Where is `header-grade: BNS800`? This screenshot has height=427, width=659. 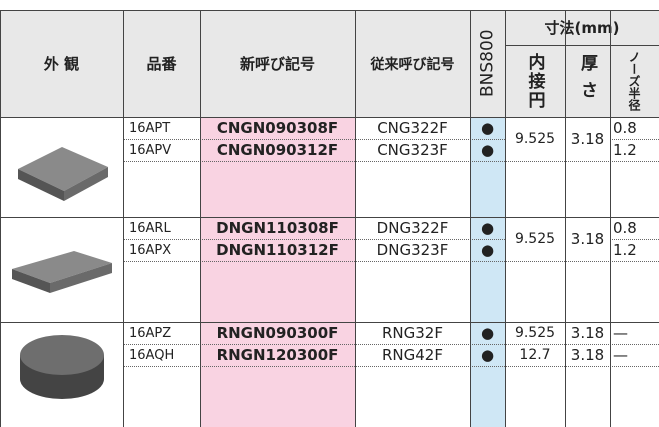
header-grade: BNS800 is located at coordinates (487, 63).